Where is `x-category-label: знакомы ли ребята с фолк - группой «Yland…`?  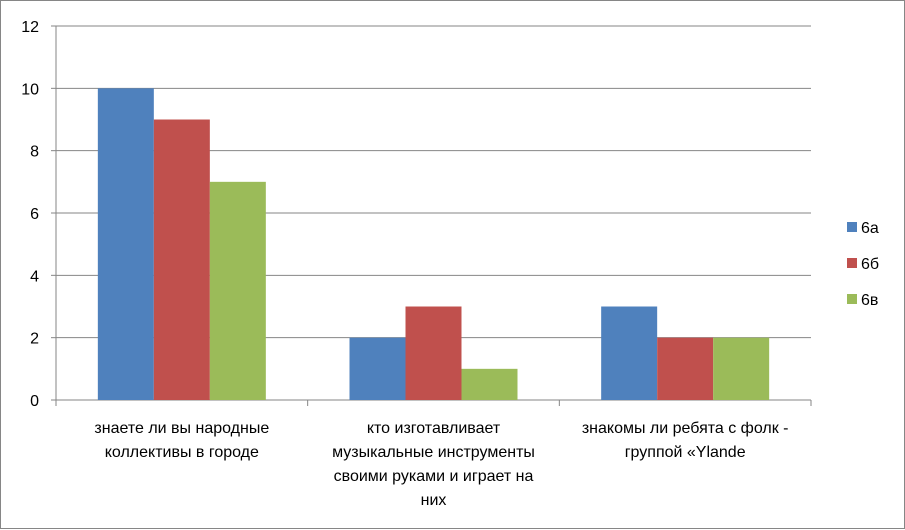 x-category-label: знакомы ли ребята с фолк - группой «Yland… is located at coordinates (685, 440).